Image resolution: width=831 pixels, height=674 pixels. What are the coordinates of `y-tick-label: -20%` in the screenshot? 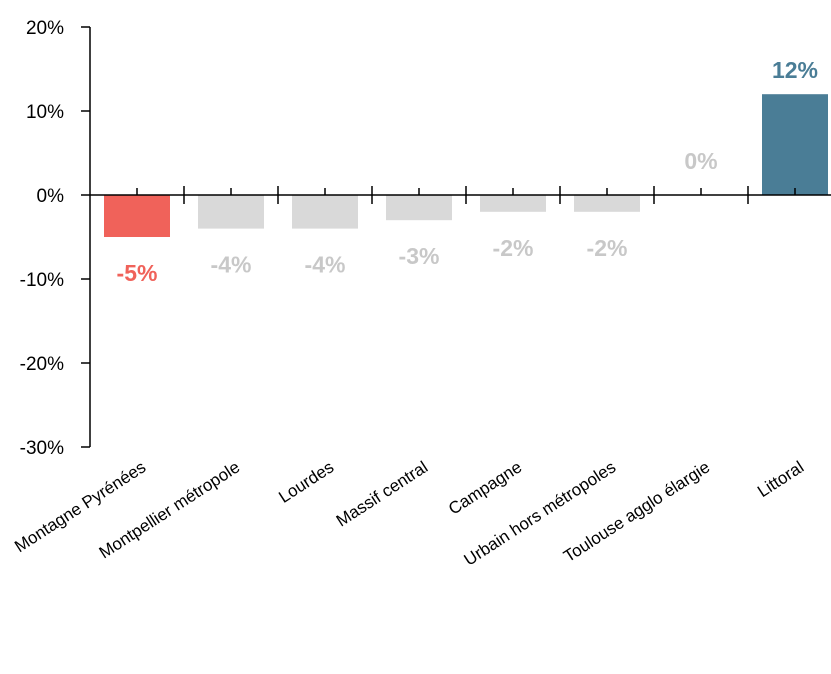 It's located at (42, 364).